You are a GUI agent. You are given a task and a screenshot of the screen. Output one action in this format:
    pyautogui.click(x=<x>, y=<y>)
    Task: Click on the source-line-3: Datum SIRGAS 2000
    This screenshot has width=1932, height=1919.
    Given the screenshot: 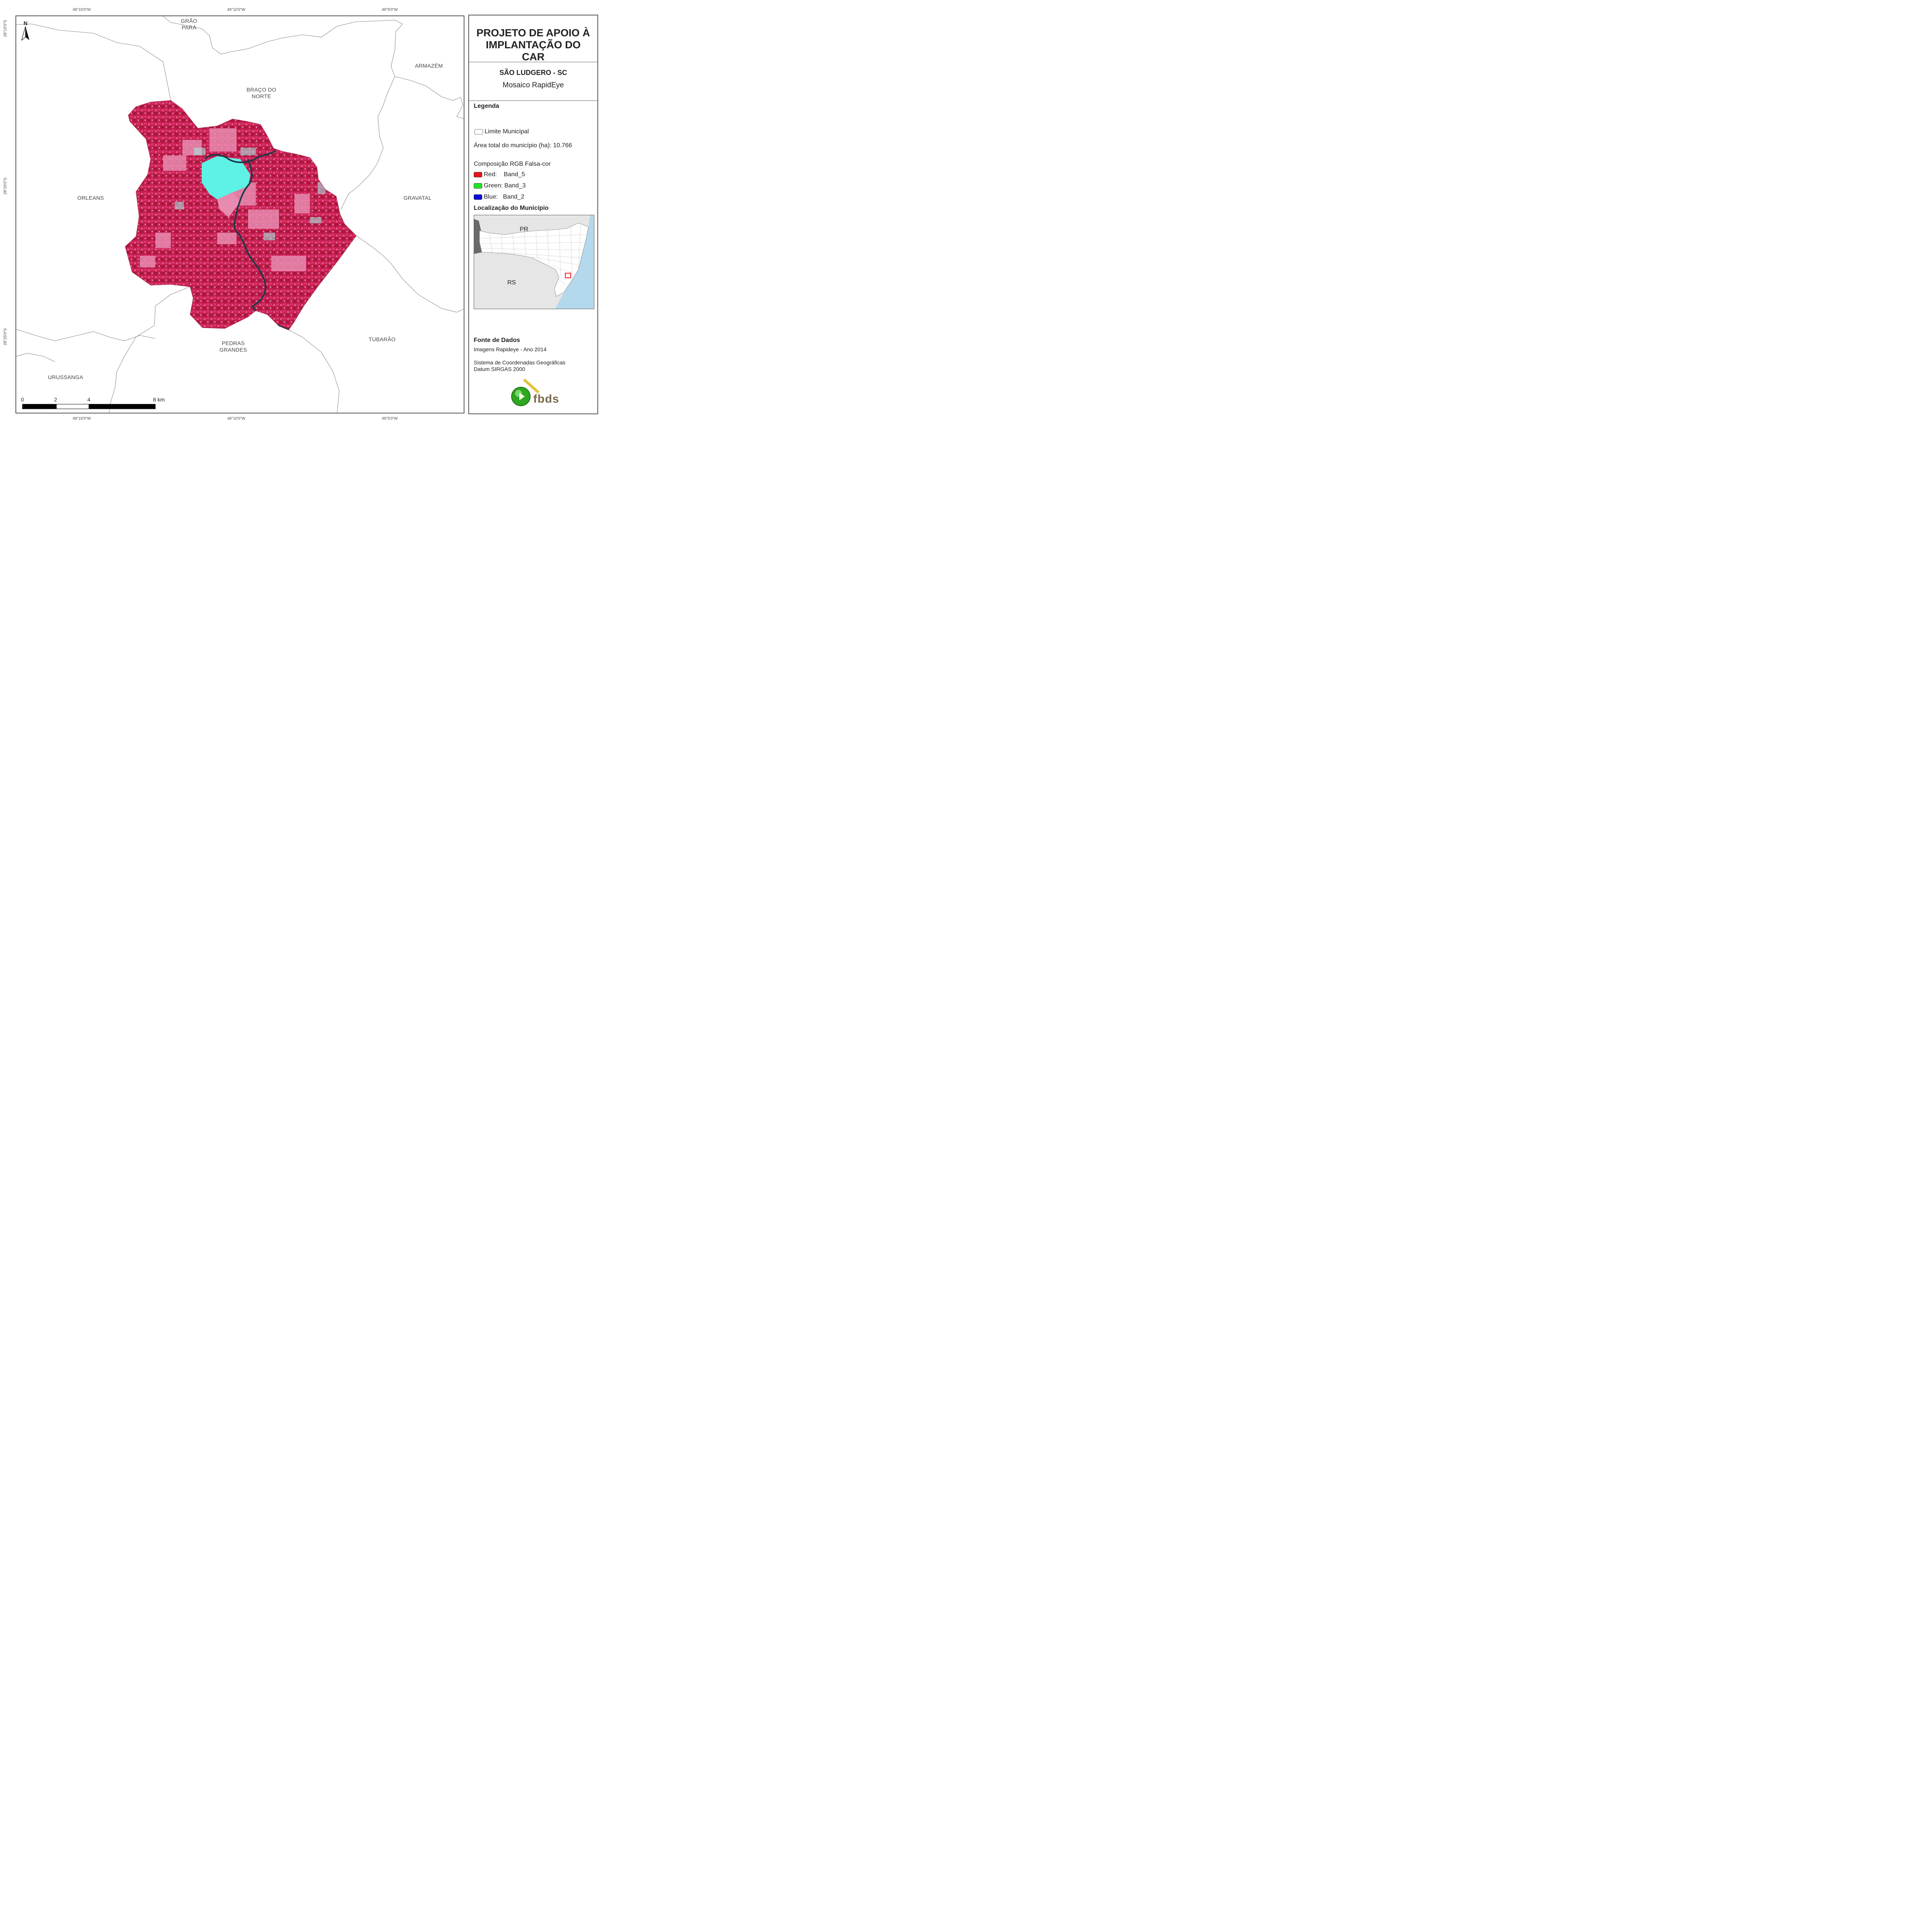 What is the action you would take?
    pyautogui.click(x=500, y=369)
    